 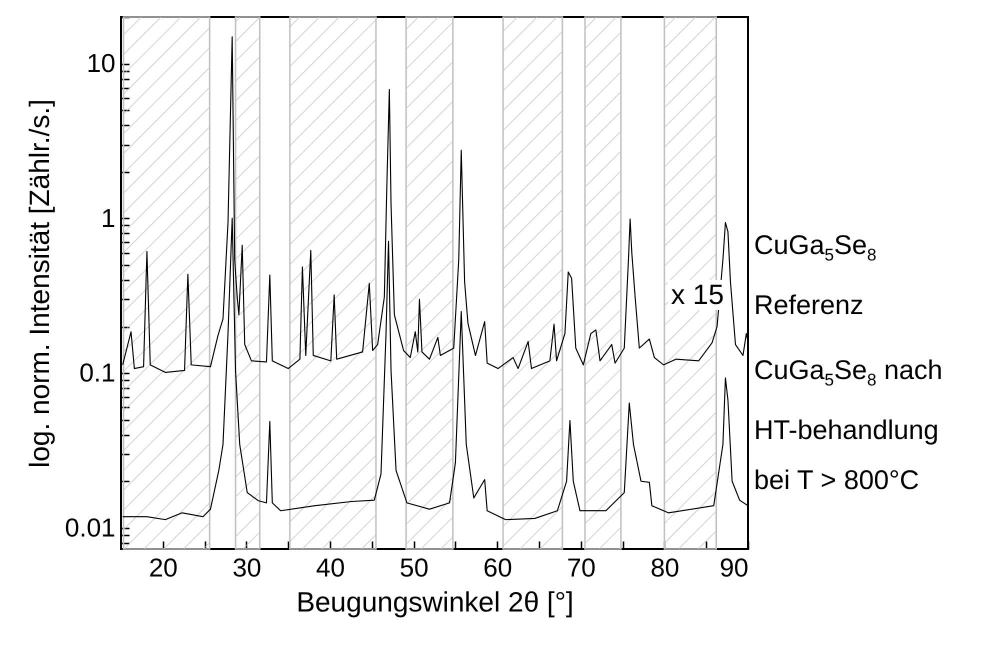 I want to click on x-tick-label: 50, so click(x=414, y=567).